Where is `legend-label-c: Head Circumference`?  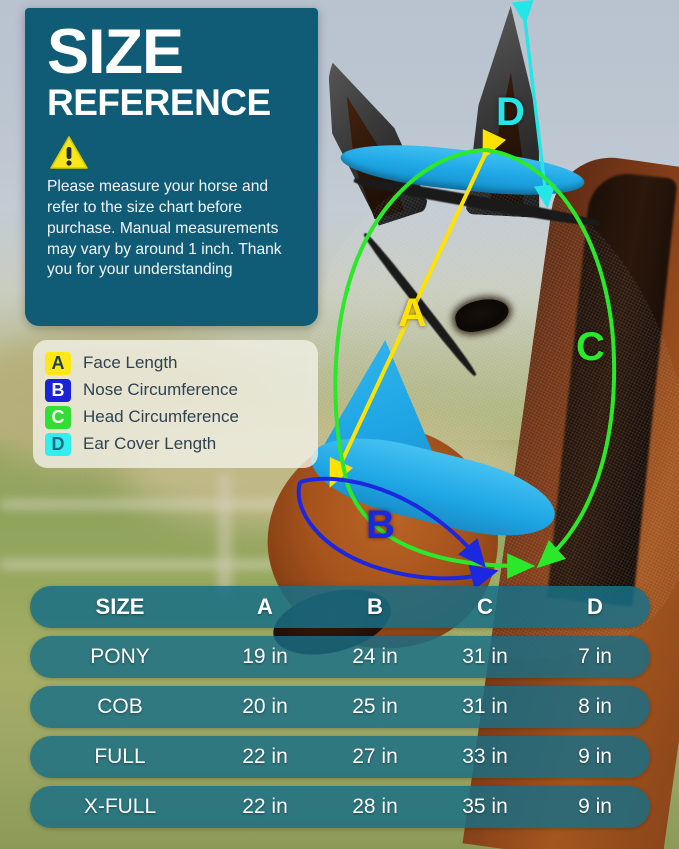
legend-label-c: Head Circumference is located at coordinates (161, 416).